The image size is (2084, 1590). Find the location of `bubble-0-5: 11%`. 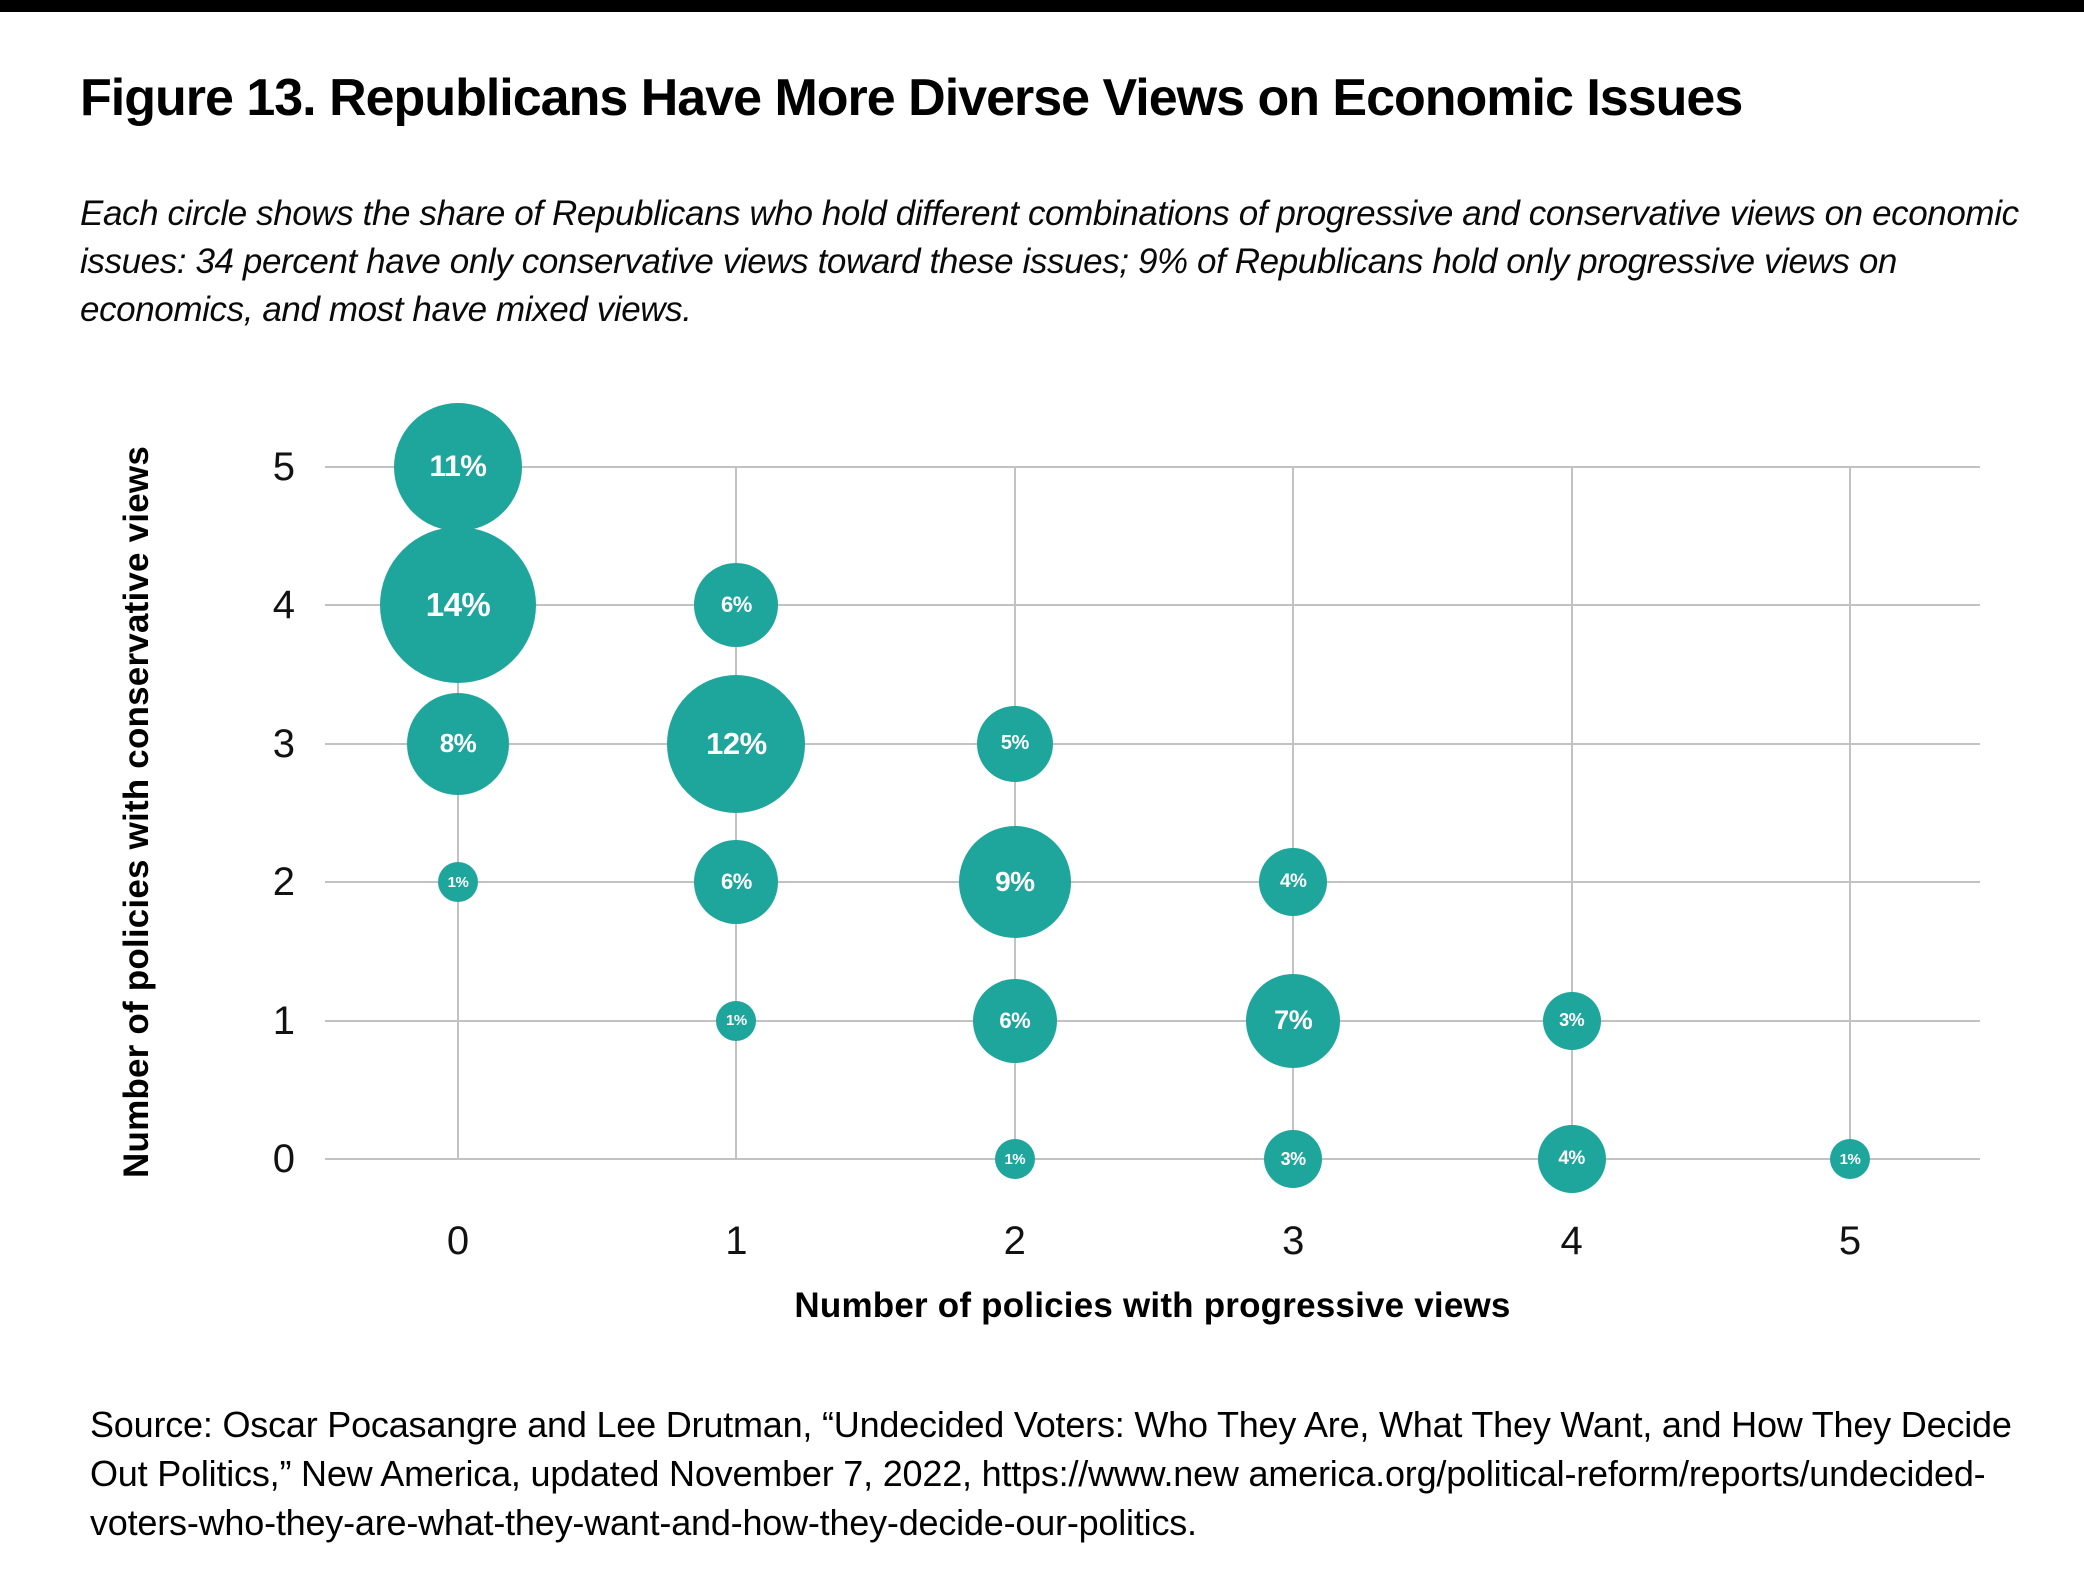

bubble-0-5: 11% is located at coordinates (458, 466).